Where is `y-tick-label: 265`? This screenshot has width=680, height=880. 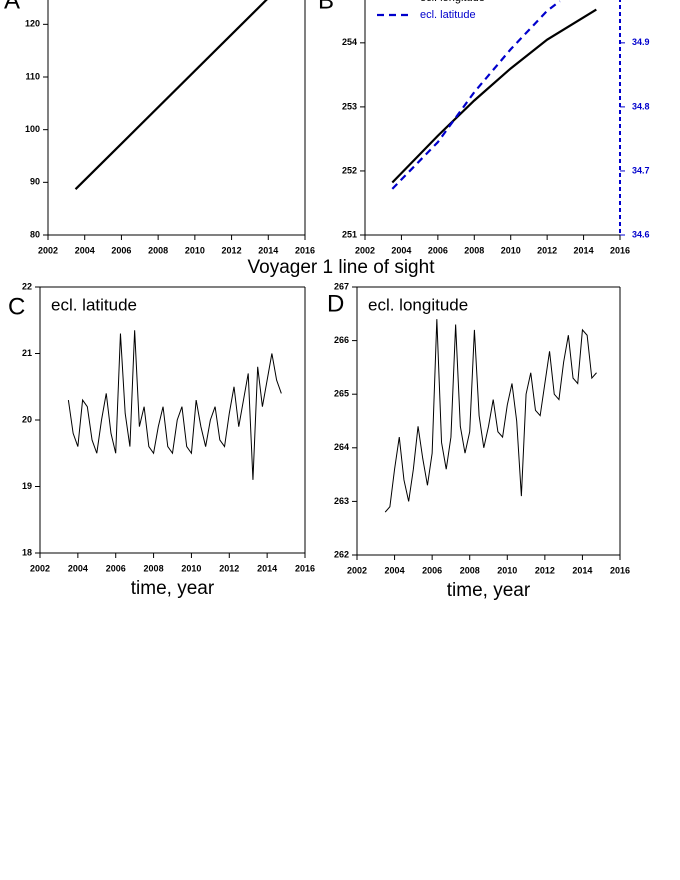
y-tick-label: 265 is located at coordinates (341, 394).